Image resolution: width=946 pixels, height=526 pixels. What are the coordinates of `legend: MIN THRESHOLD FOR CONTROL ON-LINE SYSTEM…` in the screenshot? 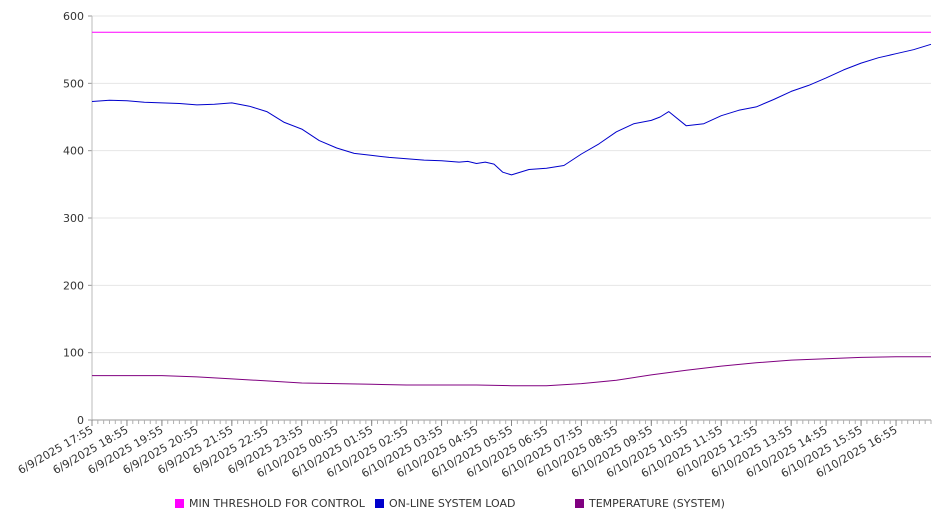 It's located at (473, 506).